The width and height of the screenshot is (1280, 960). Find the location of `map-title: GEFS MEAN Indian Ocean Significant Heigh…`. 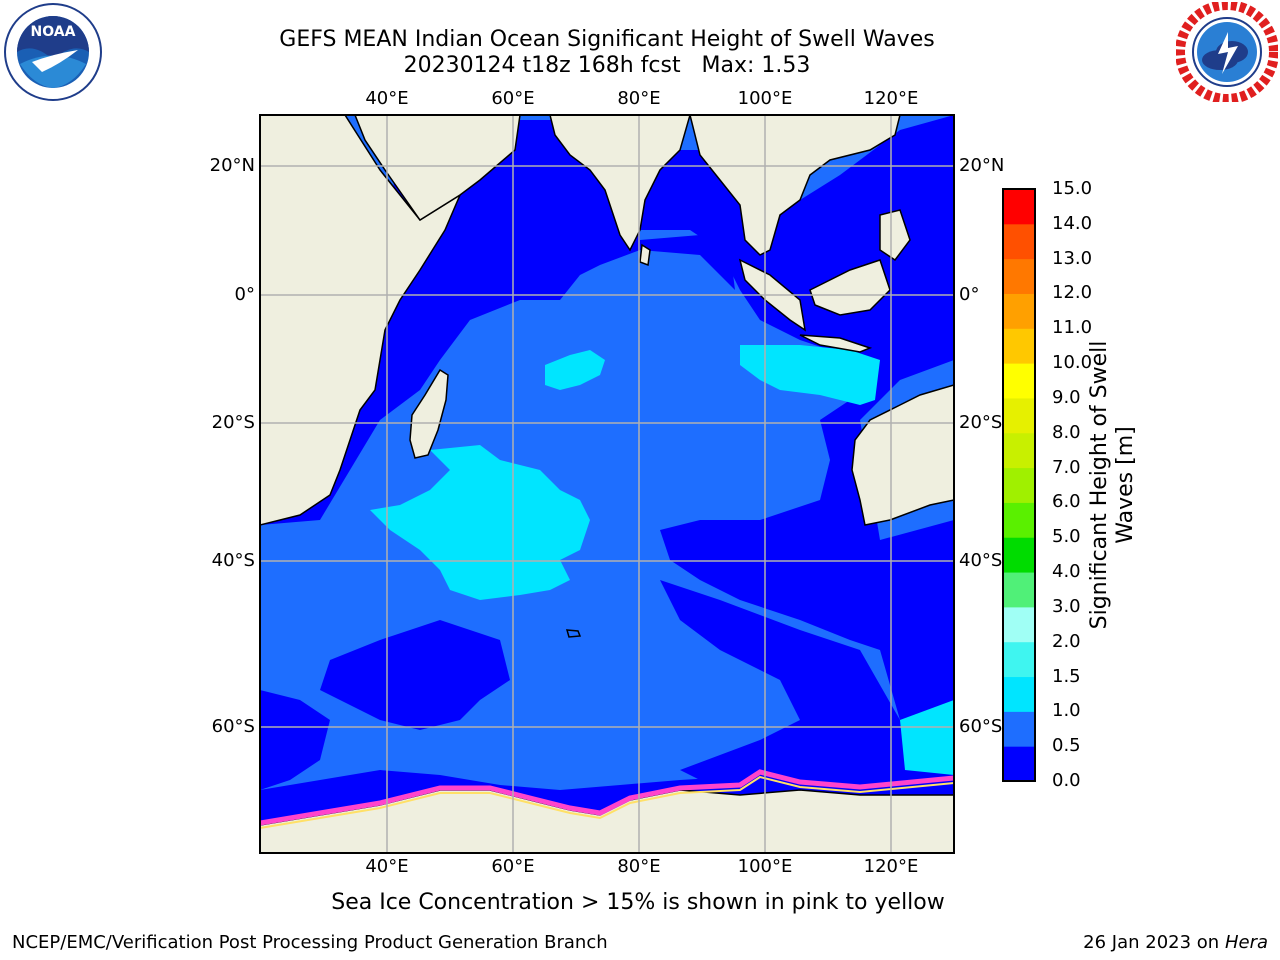

map-title: GEFS MEAN Indian Ocean Significant Heigh… is located at coordinates (607, 39).